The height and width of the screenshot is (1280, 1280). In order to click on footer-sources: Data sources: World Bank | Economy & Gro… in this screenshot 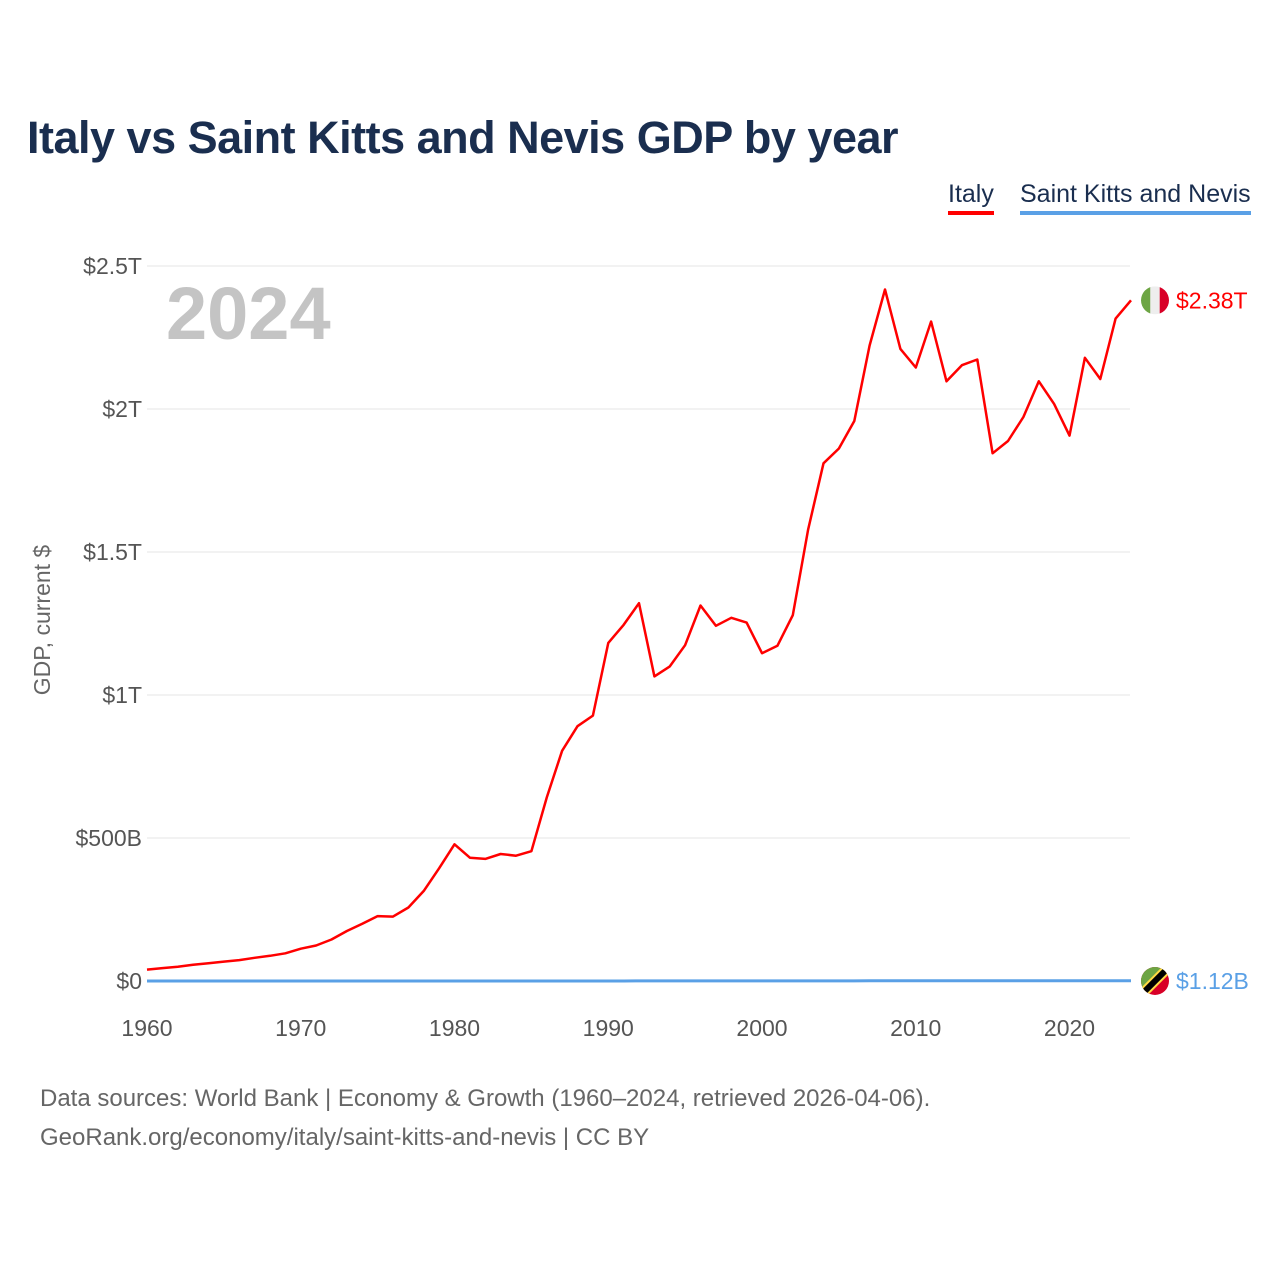, I will do `click(485, 1098)`.